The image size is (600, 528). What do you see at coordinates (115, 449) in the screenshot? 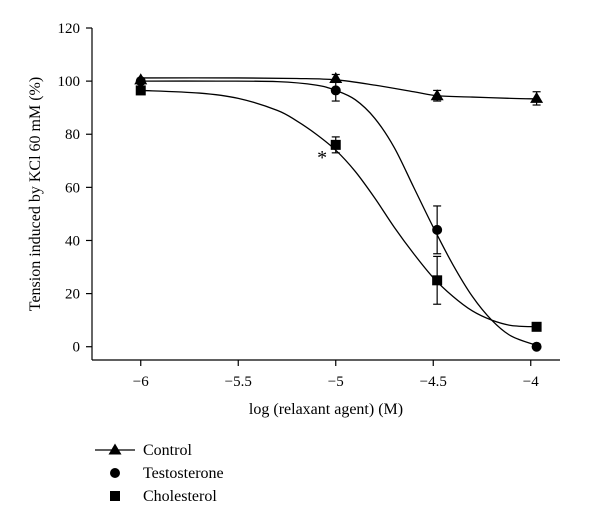
I see `legend-marker-control` at bounding box center [115, 449].